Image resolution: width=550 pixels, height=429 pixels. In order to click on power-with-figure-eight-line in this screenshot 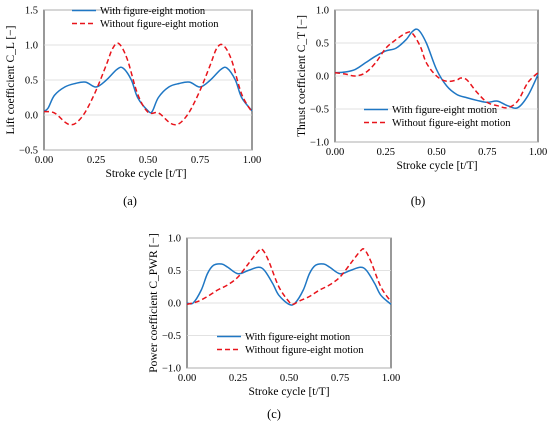, I will do `click(289, 284)`.